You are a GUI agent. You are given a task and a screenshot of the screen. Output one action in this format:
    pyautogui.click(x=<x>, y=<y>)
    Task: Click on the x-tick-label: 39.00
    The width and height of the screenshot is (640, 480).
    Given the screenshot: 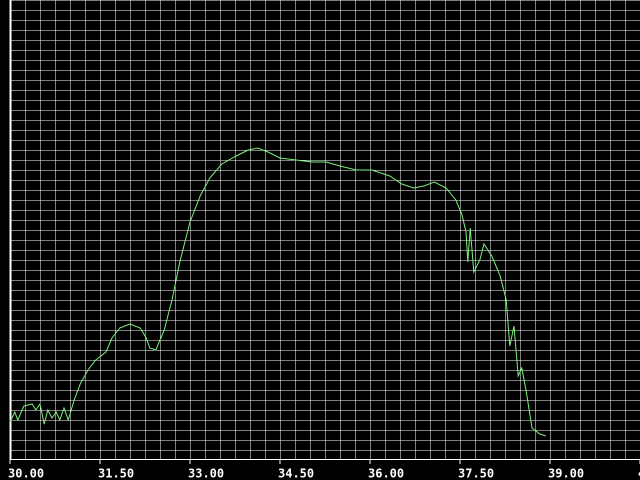 What is the action you would take?
    pyautogui.click(x=566, y=473)
    